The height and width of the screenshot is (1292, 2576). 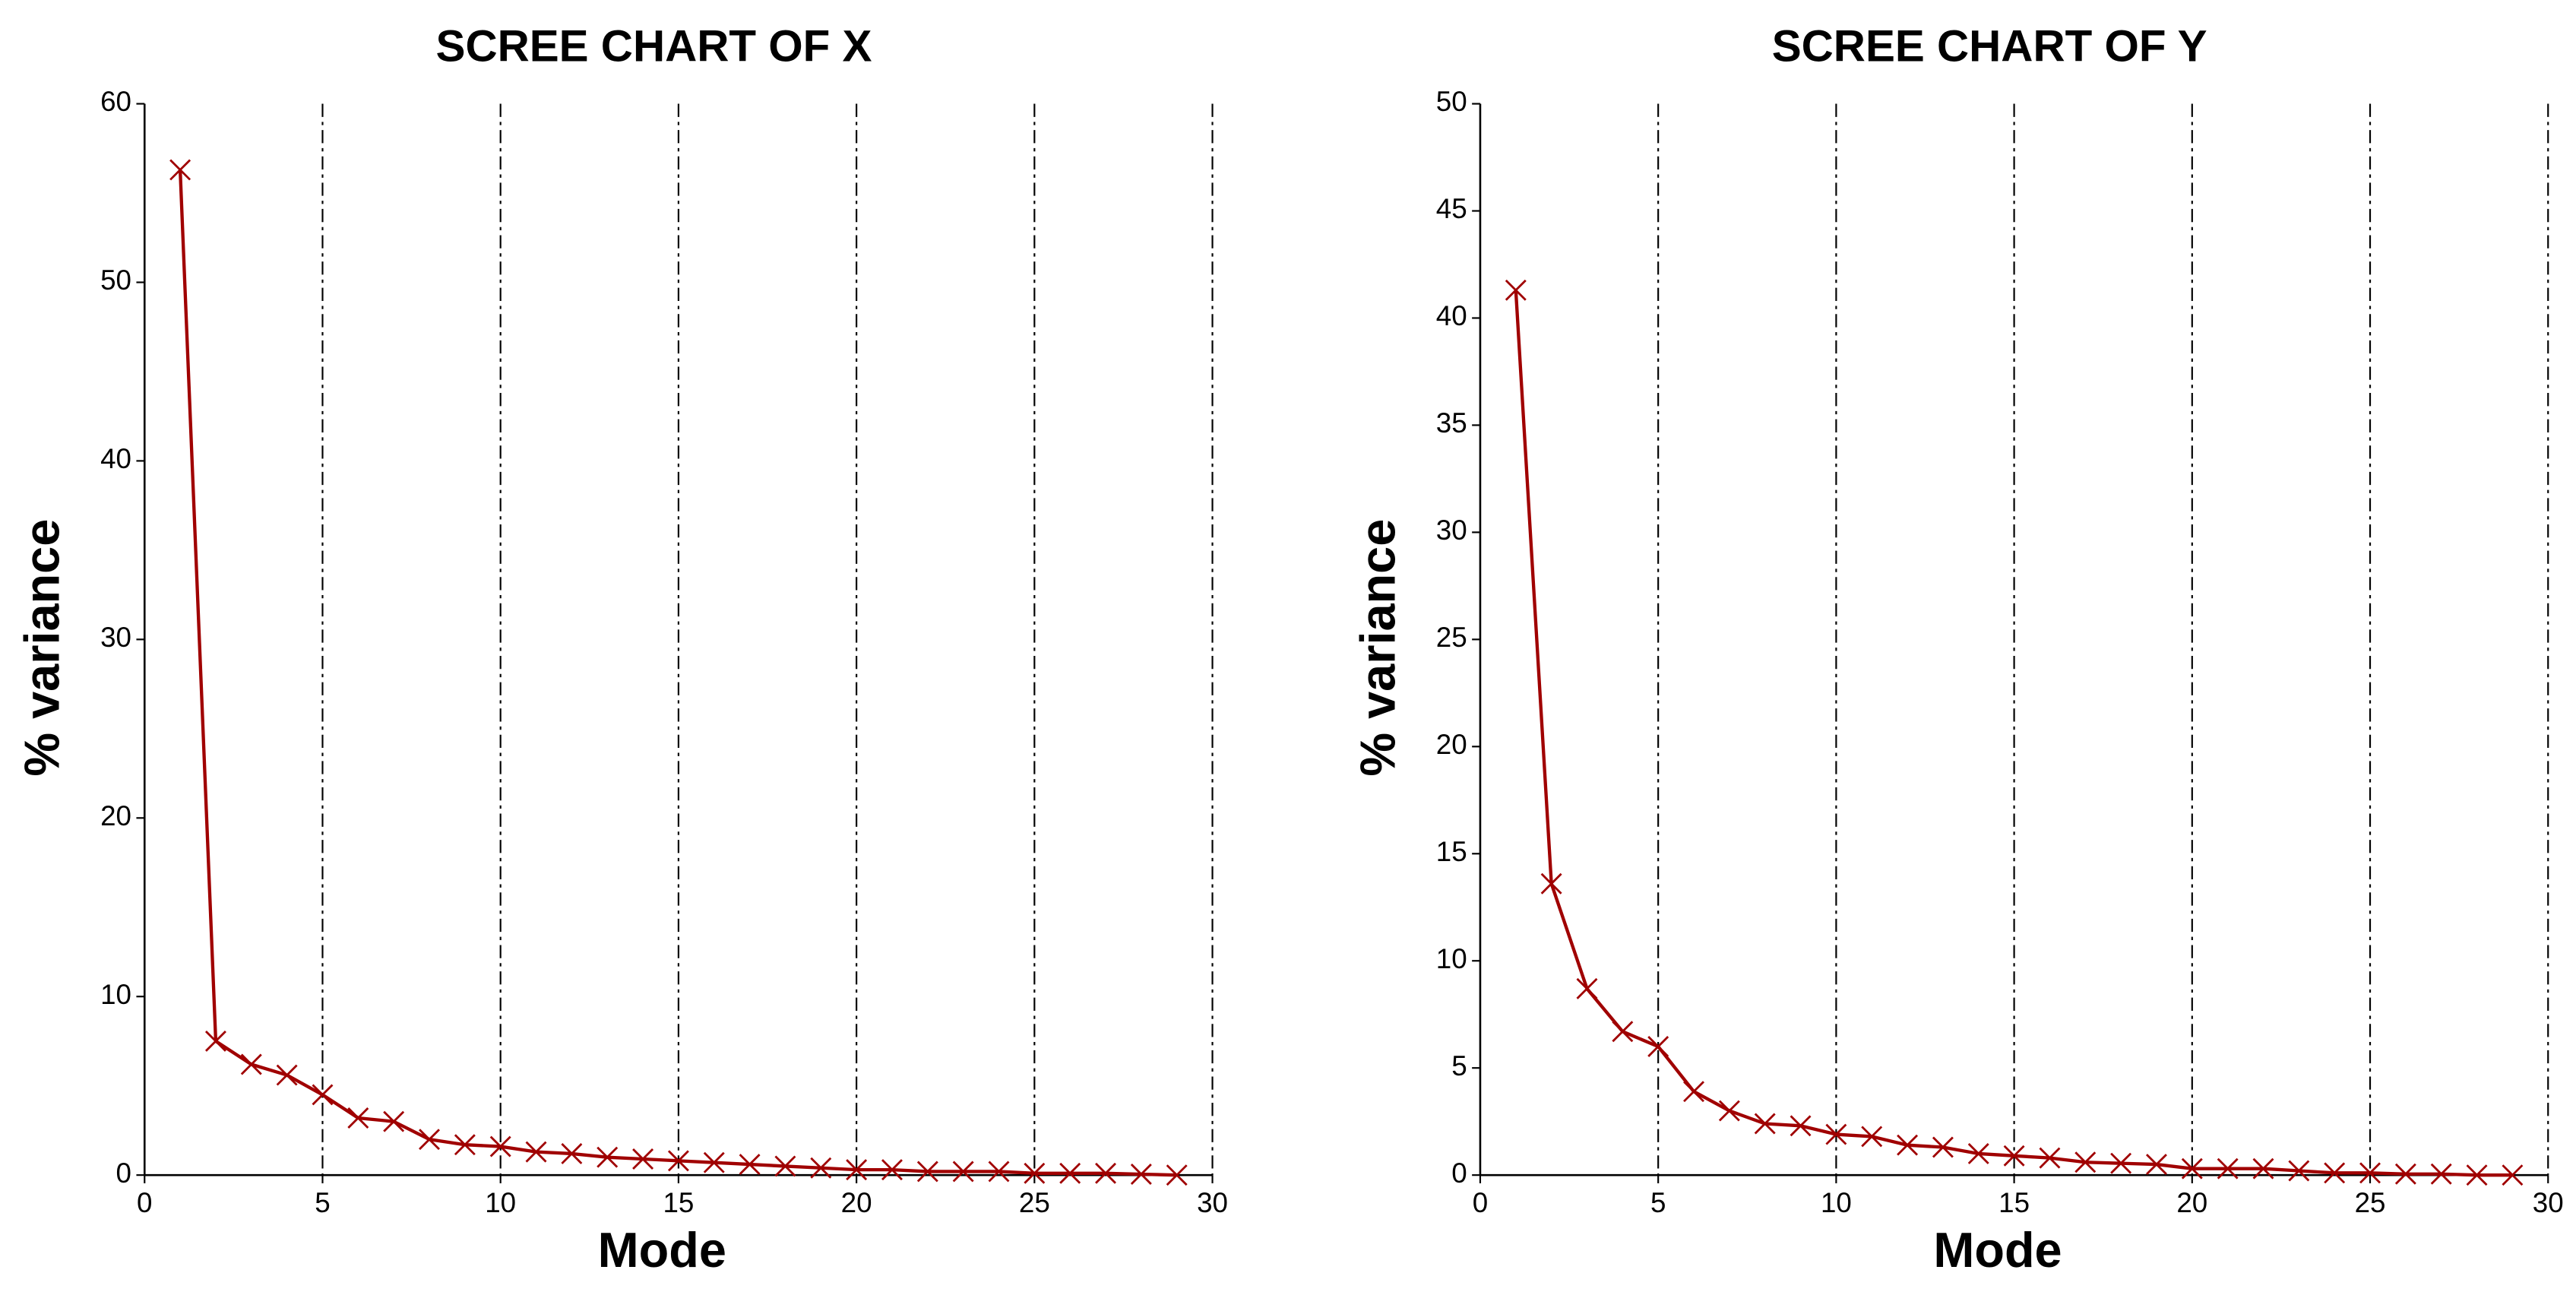 What do you see at coordinates (1451, 423) in the screenshot?
I see `y-tick-label: 35` at bounding box center [1451, 423].